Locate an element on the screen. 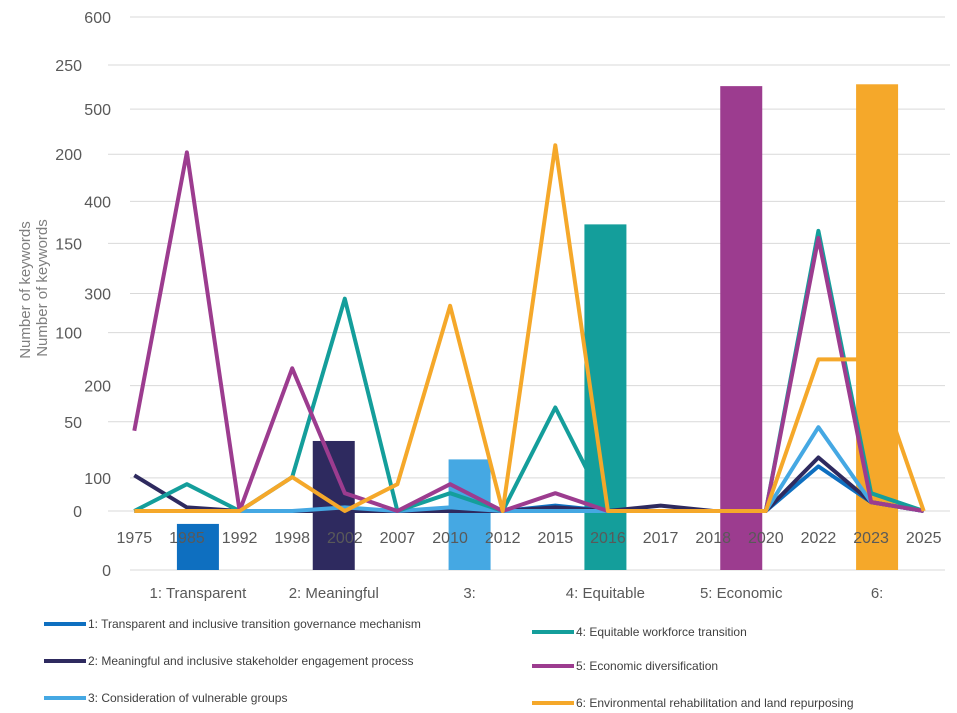 Image resolution: width=957 pixels, height=713 pixels. bar-y-tick-label: 0 is located at coordinates (106, 571).